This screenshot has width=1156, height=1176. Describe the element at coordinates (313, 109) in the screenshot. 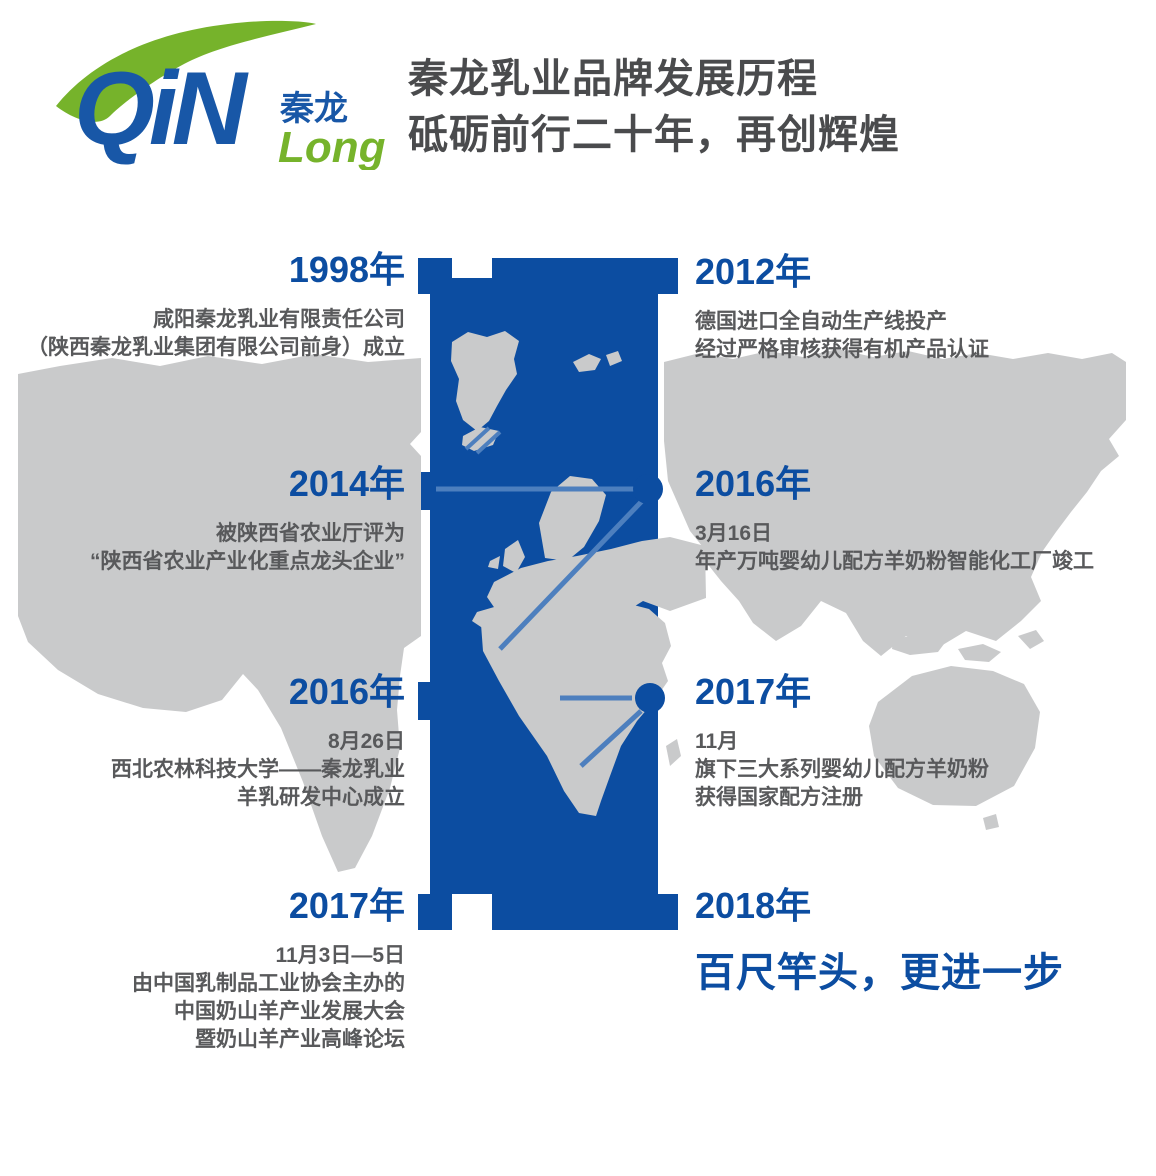

I see `logo-cn-text: 秦龙` at that location.